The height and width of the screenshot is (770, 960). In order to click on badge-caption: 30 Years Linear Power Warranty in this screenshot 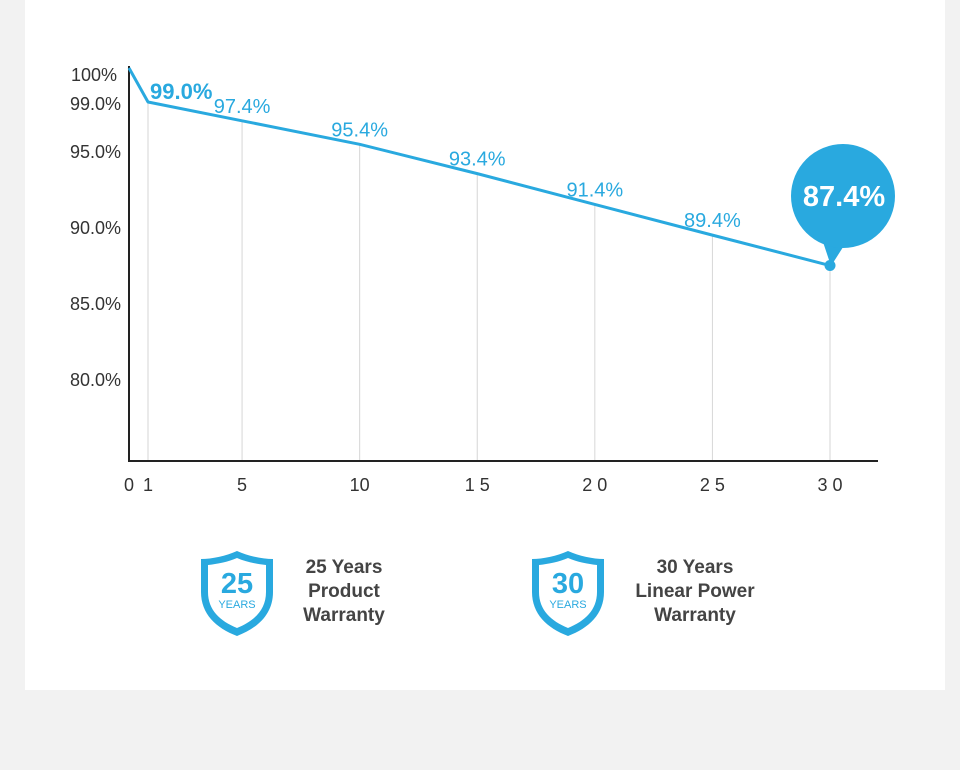, I will do `click(695, 592)`.